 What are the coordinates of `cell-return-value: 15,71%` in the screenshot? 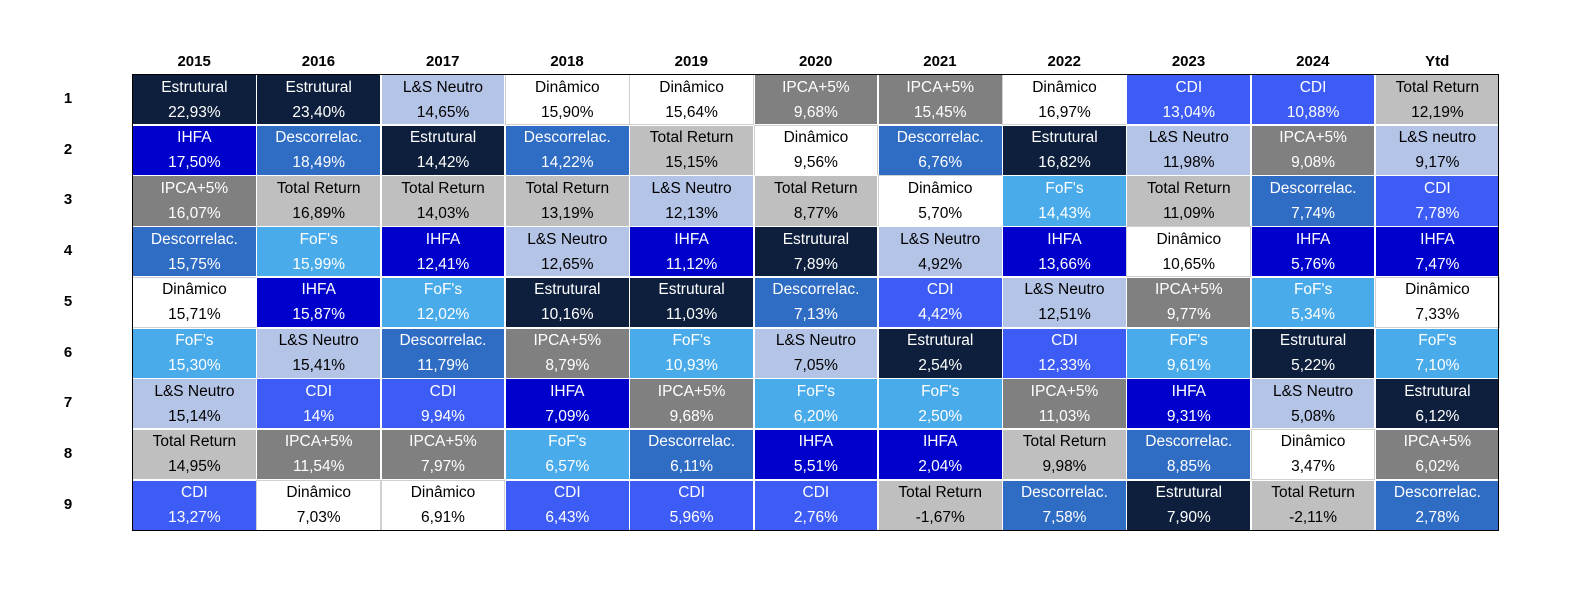 It's located at (194, 315).